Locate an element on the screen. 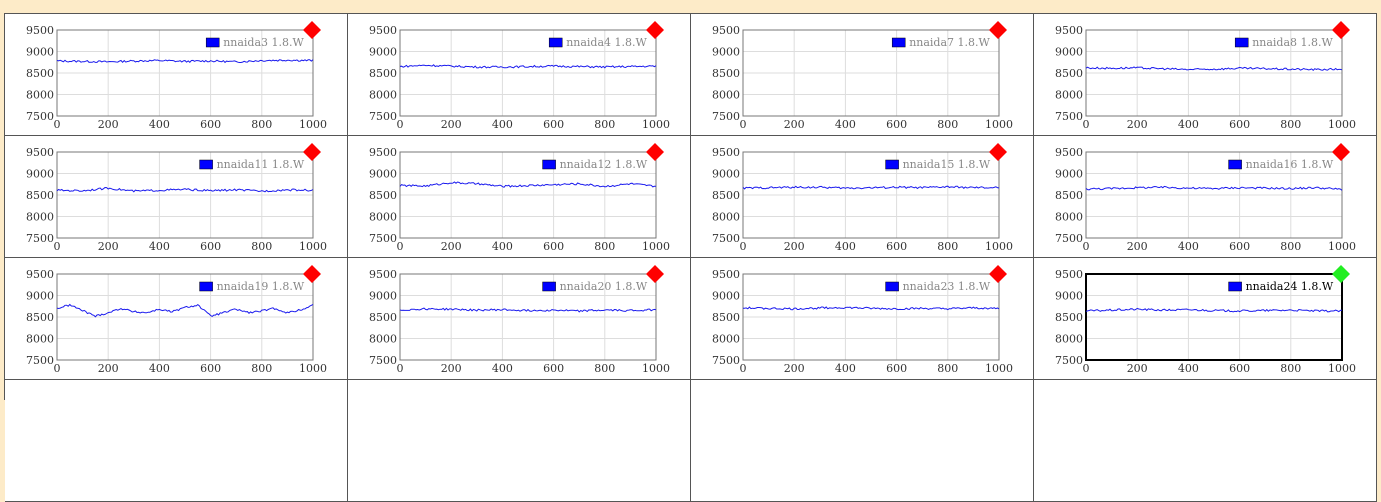 Image resolution: width=1381 pixels, height=502 pixels. legend-label: nnaida12 1.8.W is located at coordinates (604, 164).